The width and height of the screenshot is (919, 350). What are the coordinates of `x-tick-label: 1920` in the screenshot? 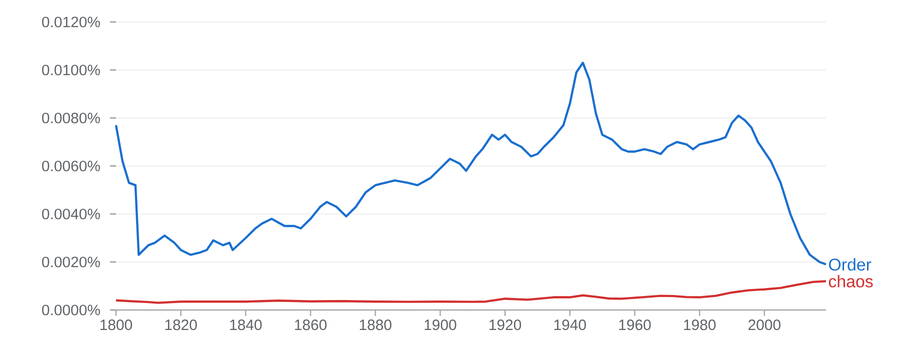 It's located at (506, 325).